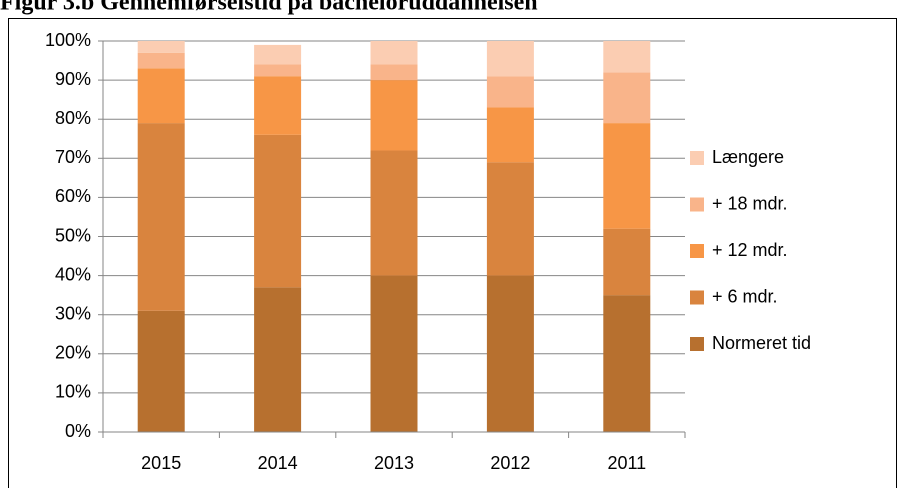 The width and height of the screenshot is (898, 488). Describe the element at coordinates (748, 157) in the screenshot. I see `legend-label: Længere` at that location.